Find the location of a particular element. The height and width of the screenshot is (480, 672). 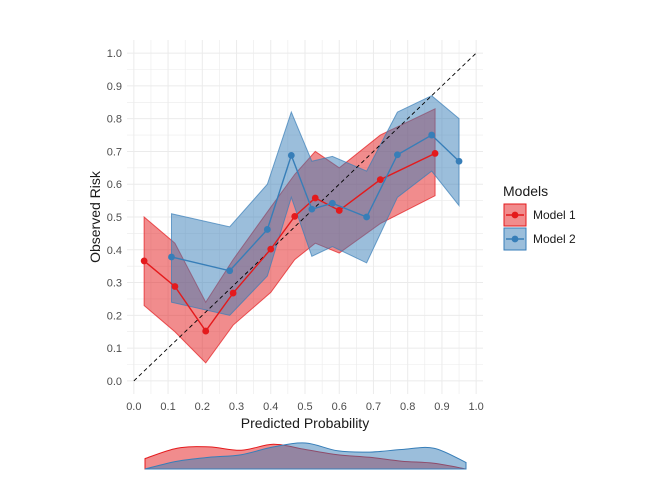

x-tick-labels: 0.0 0.1 0.2 0.3 0.4 0.5 0.6 0.7 0.8 0.9 1.0 is located at coordinates (305, 407).